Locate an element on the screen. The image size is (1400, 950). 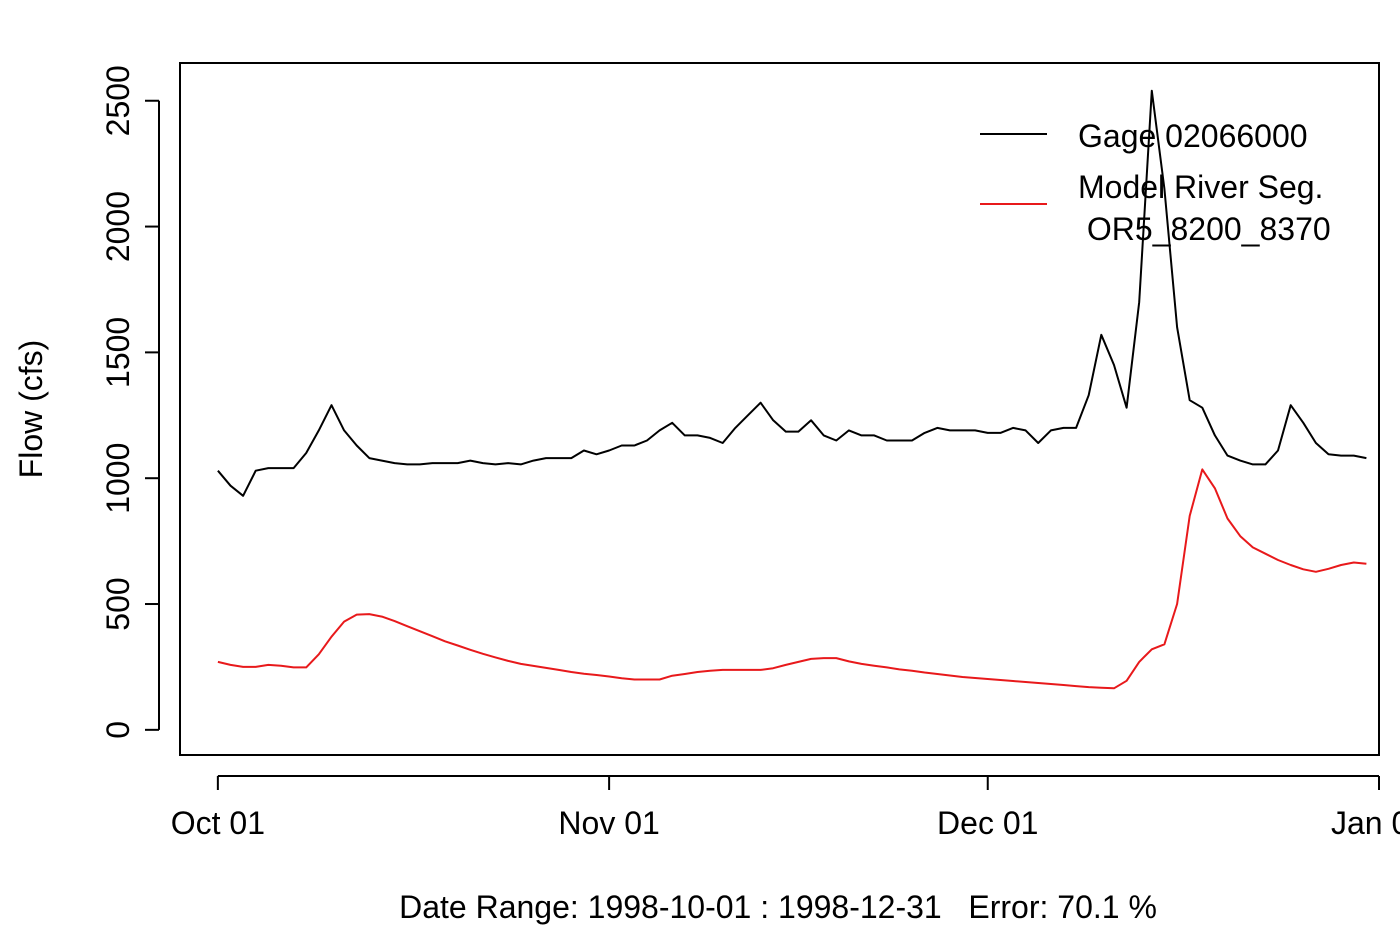
y-tick-label: 1500 is located at coordinates (118, 352).